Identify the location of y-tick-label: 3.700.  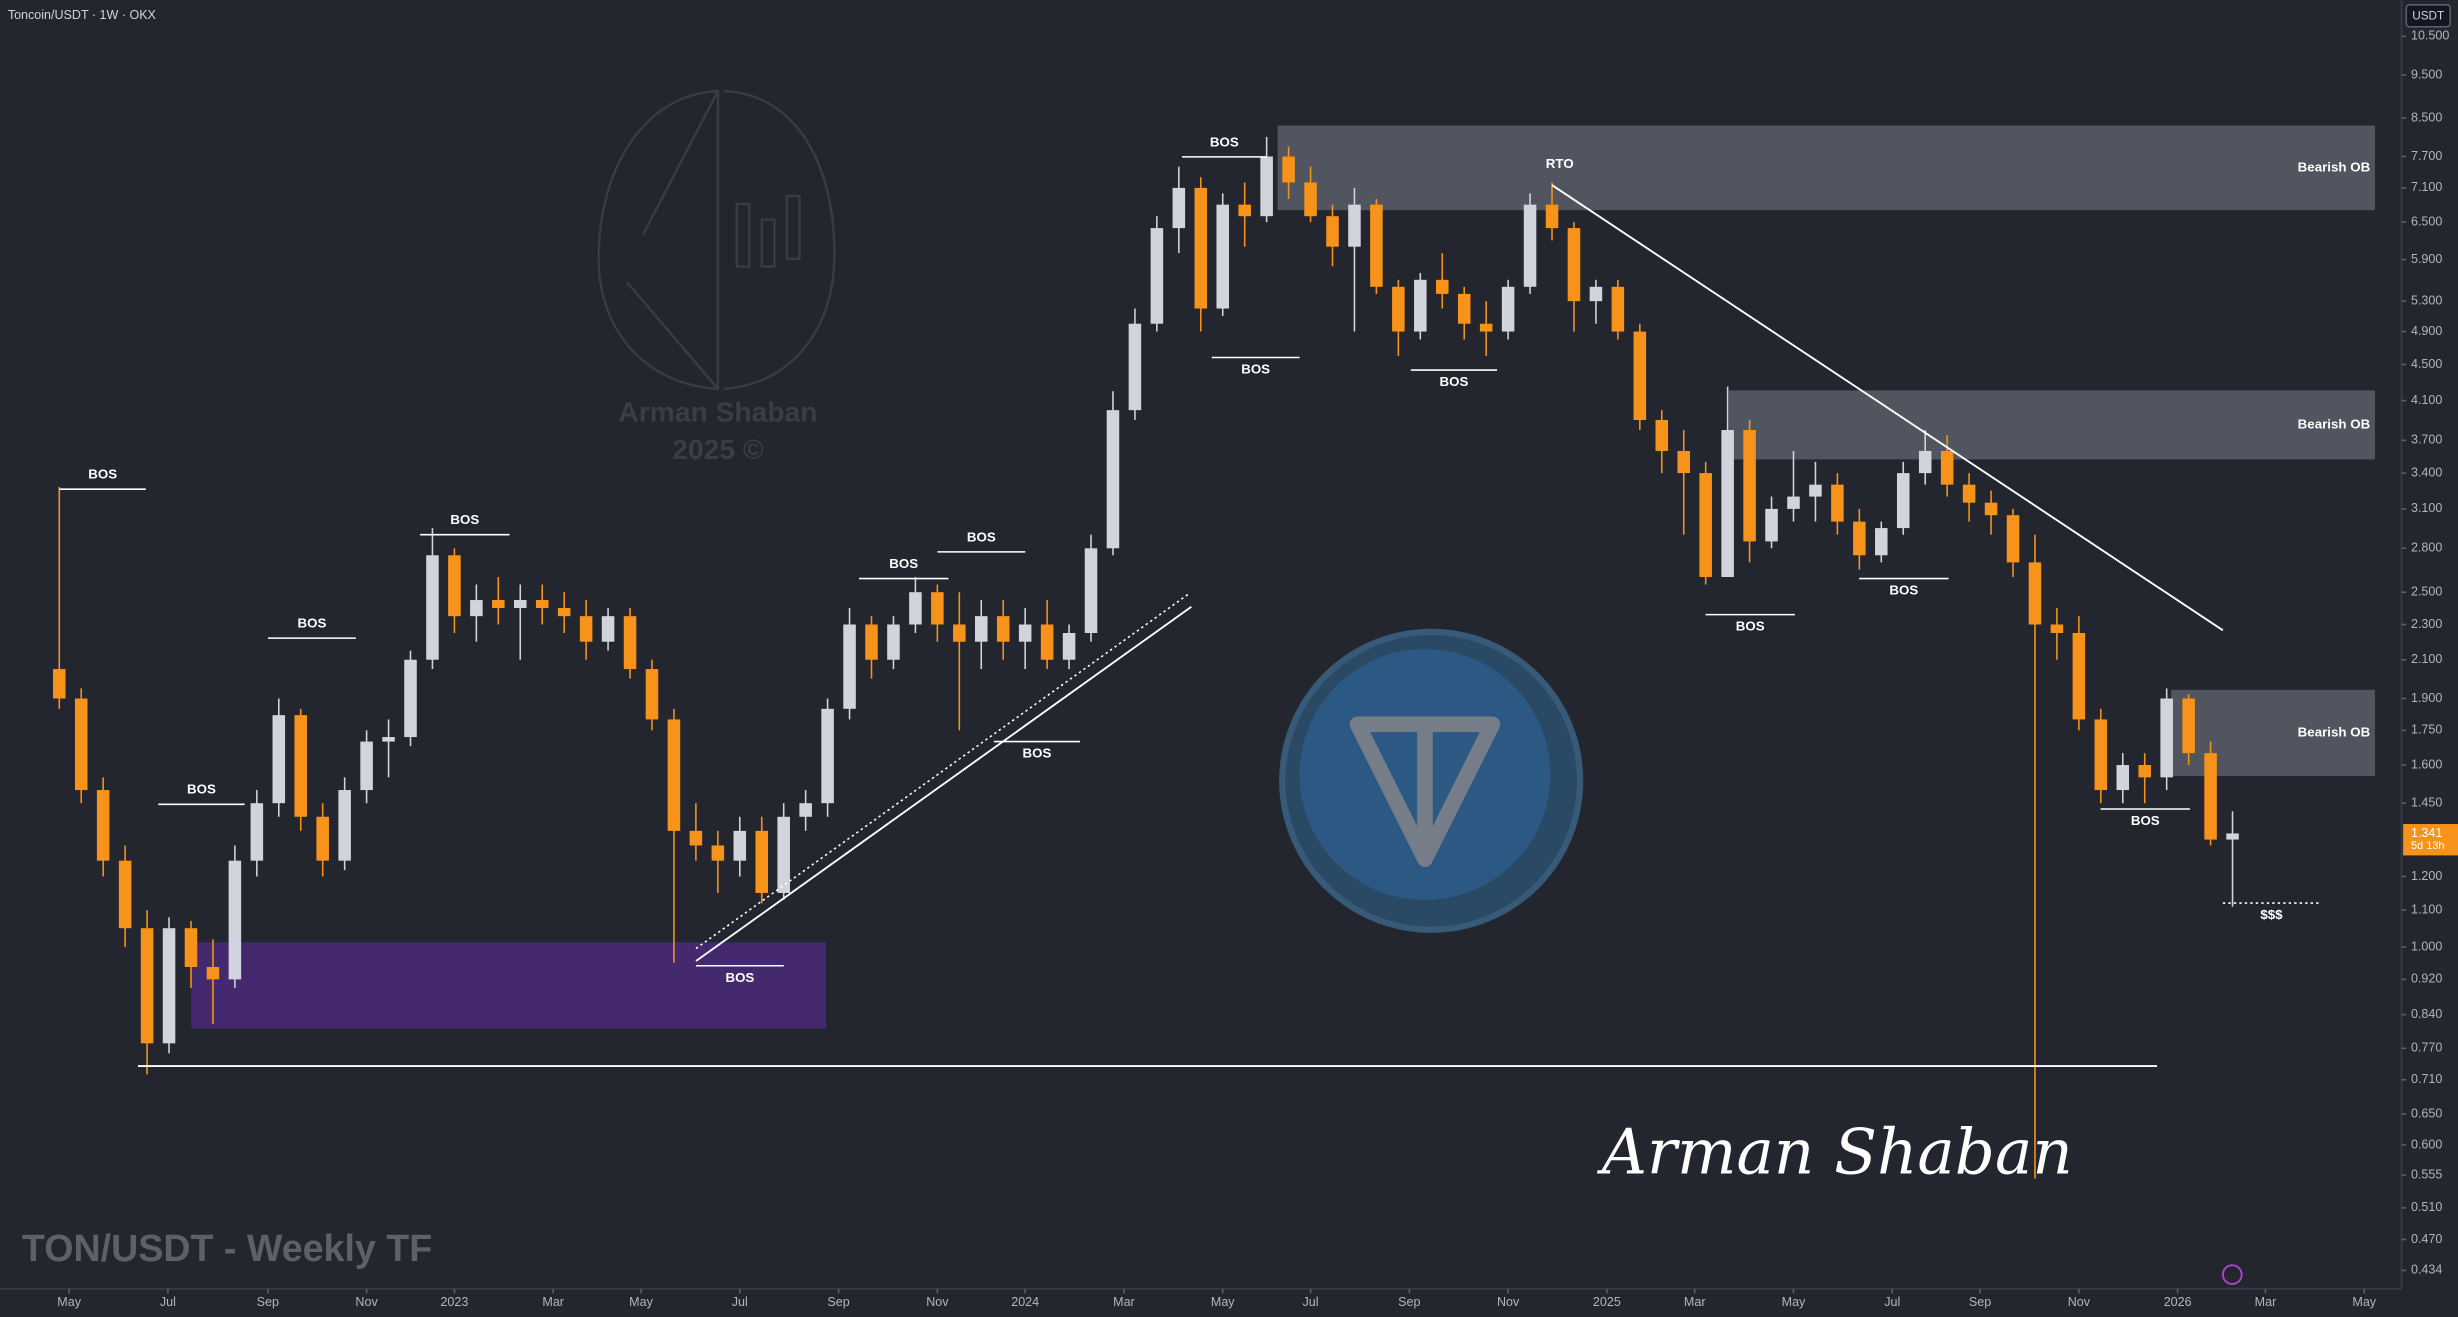
(2426, 440).